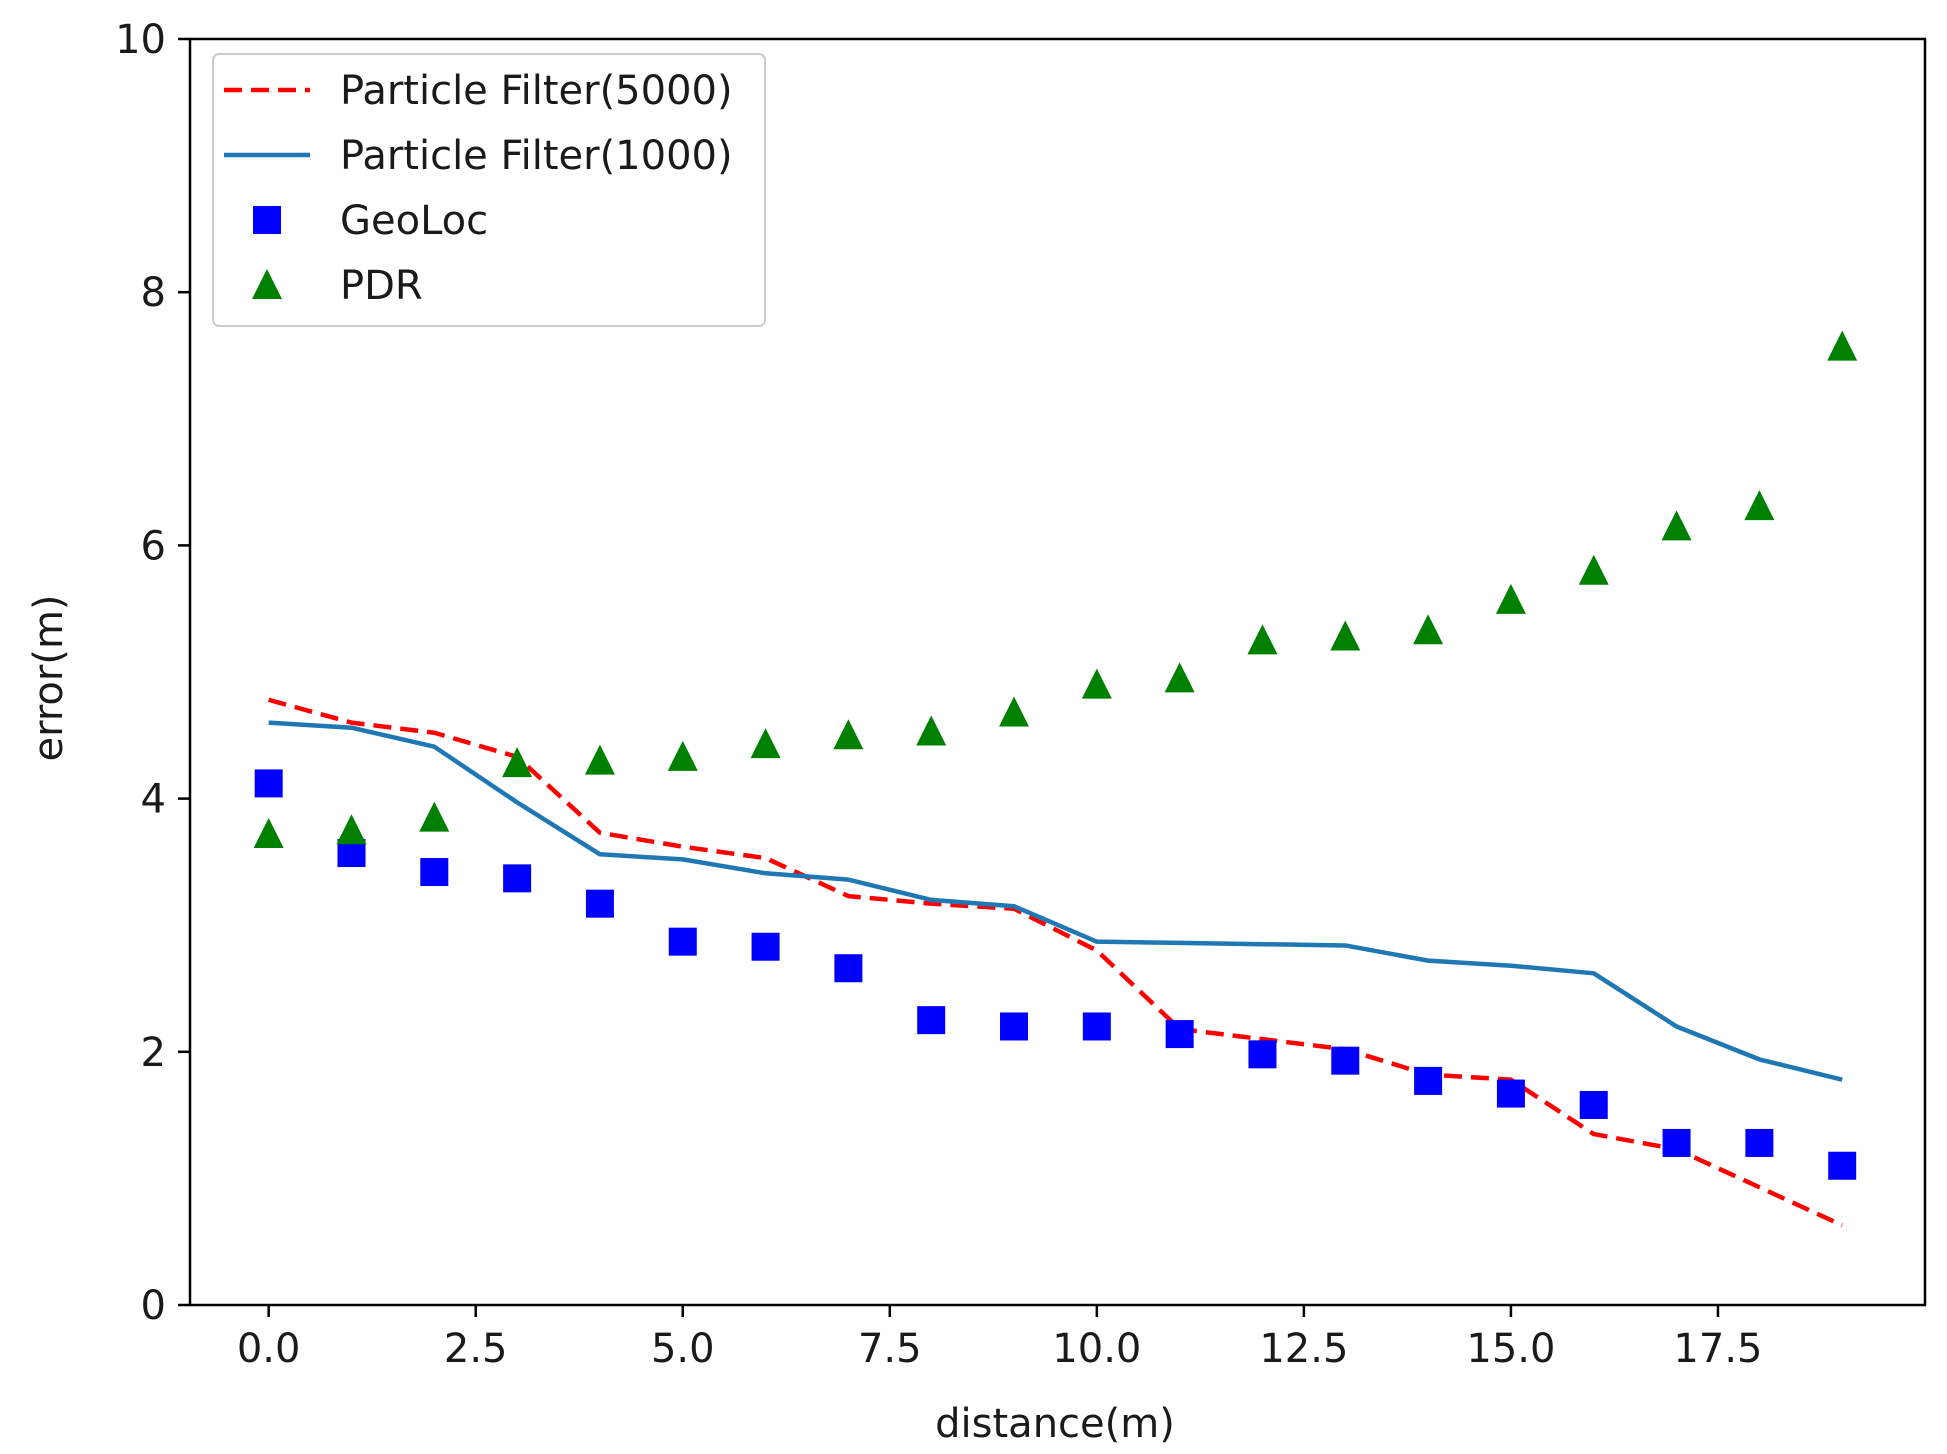 The width and height of the screenshot is (1947, 1454). I want to click on x-axis-label: distance(m), so click(1055, 1424).